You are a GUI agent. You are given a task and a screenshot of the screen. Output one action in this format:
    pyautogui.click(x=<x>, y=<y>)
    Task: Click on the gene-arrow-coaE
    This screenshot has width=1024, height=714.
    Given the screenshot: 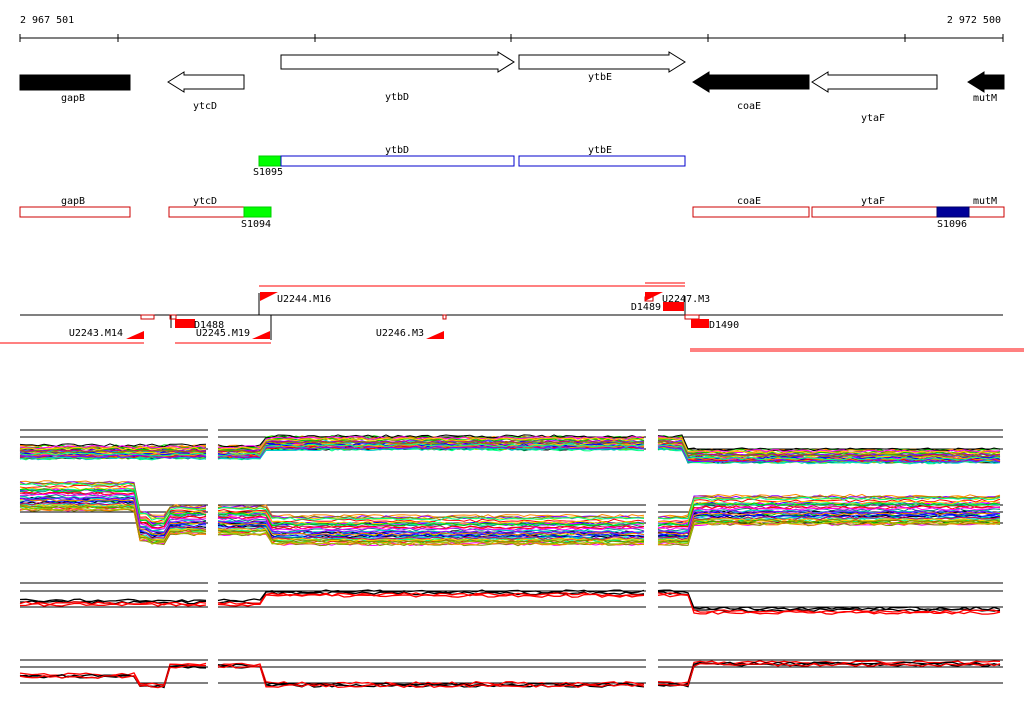 What is the action you would take?
    pyautogui.click(x=751, y=82)
    